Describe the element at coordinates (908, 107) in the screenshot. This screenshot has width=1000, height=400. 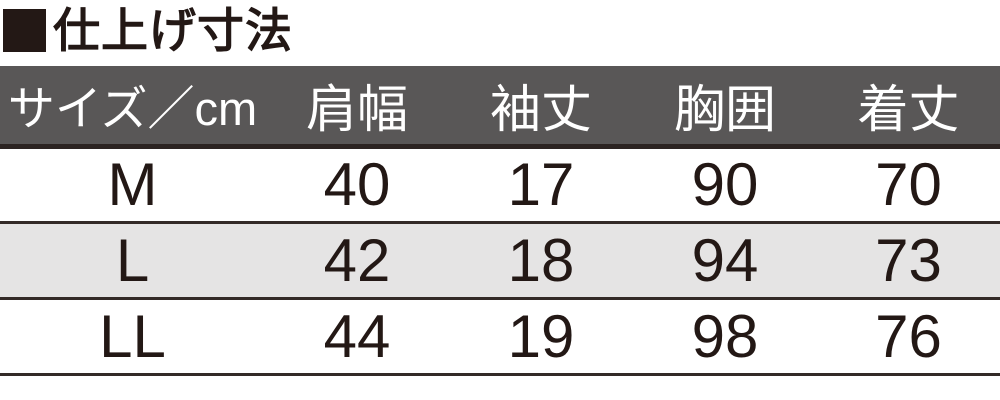
I see `header-cell-body-length: 着丈` at that location.